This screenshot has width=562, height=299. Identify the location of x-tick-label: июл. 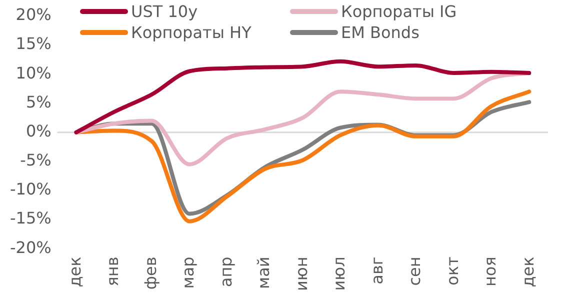
(339, 273).